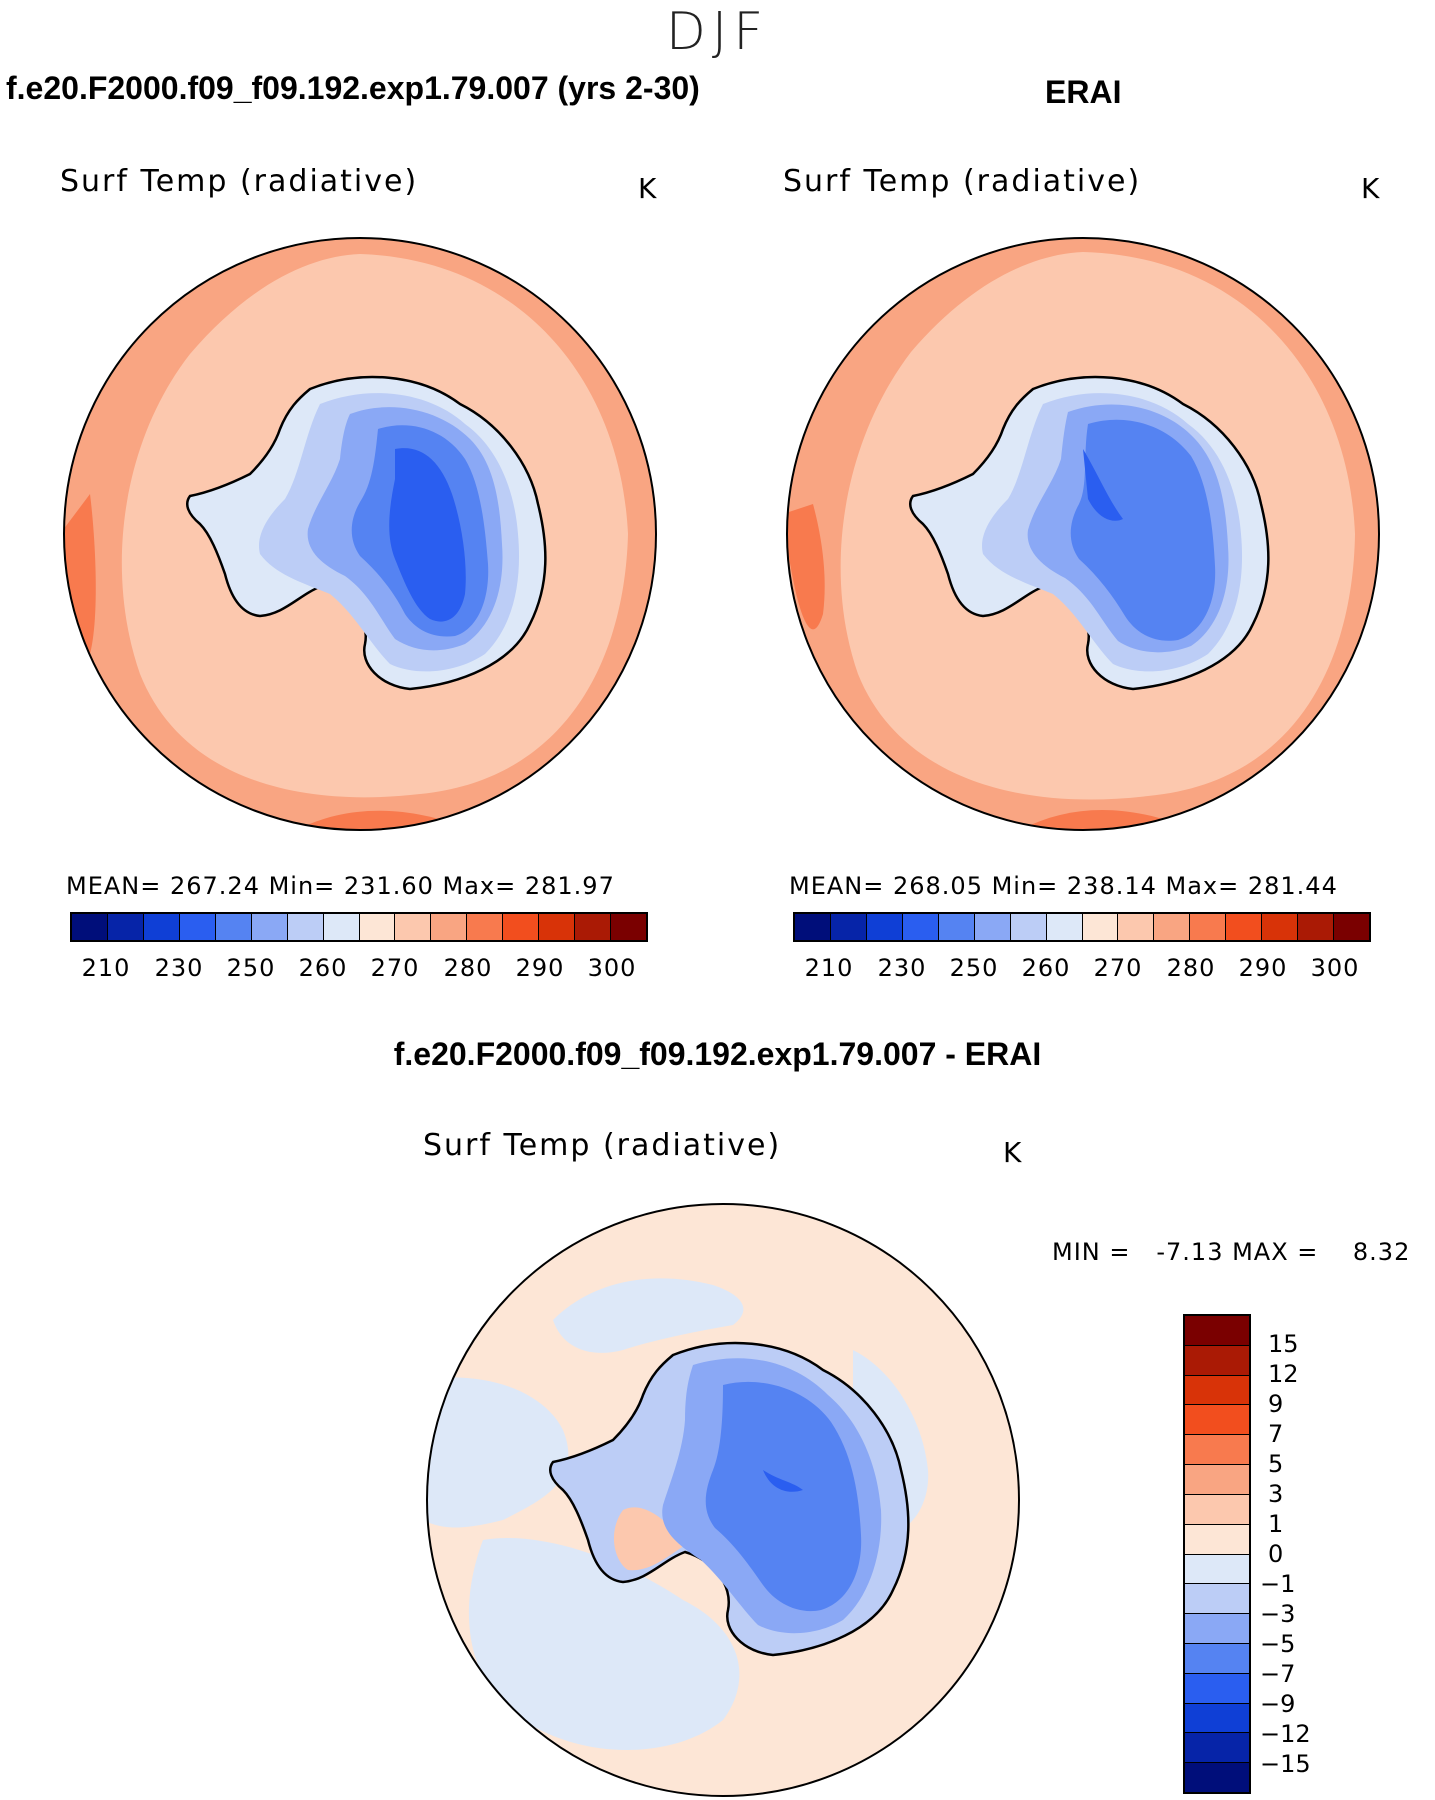  What do you see at coordinates (647, 188) in the screenshot?
I see `model-units: K` at bounding box center [647, 188].